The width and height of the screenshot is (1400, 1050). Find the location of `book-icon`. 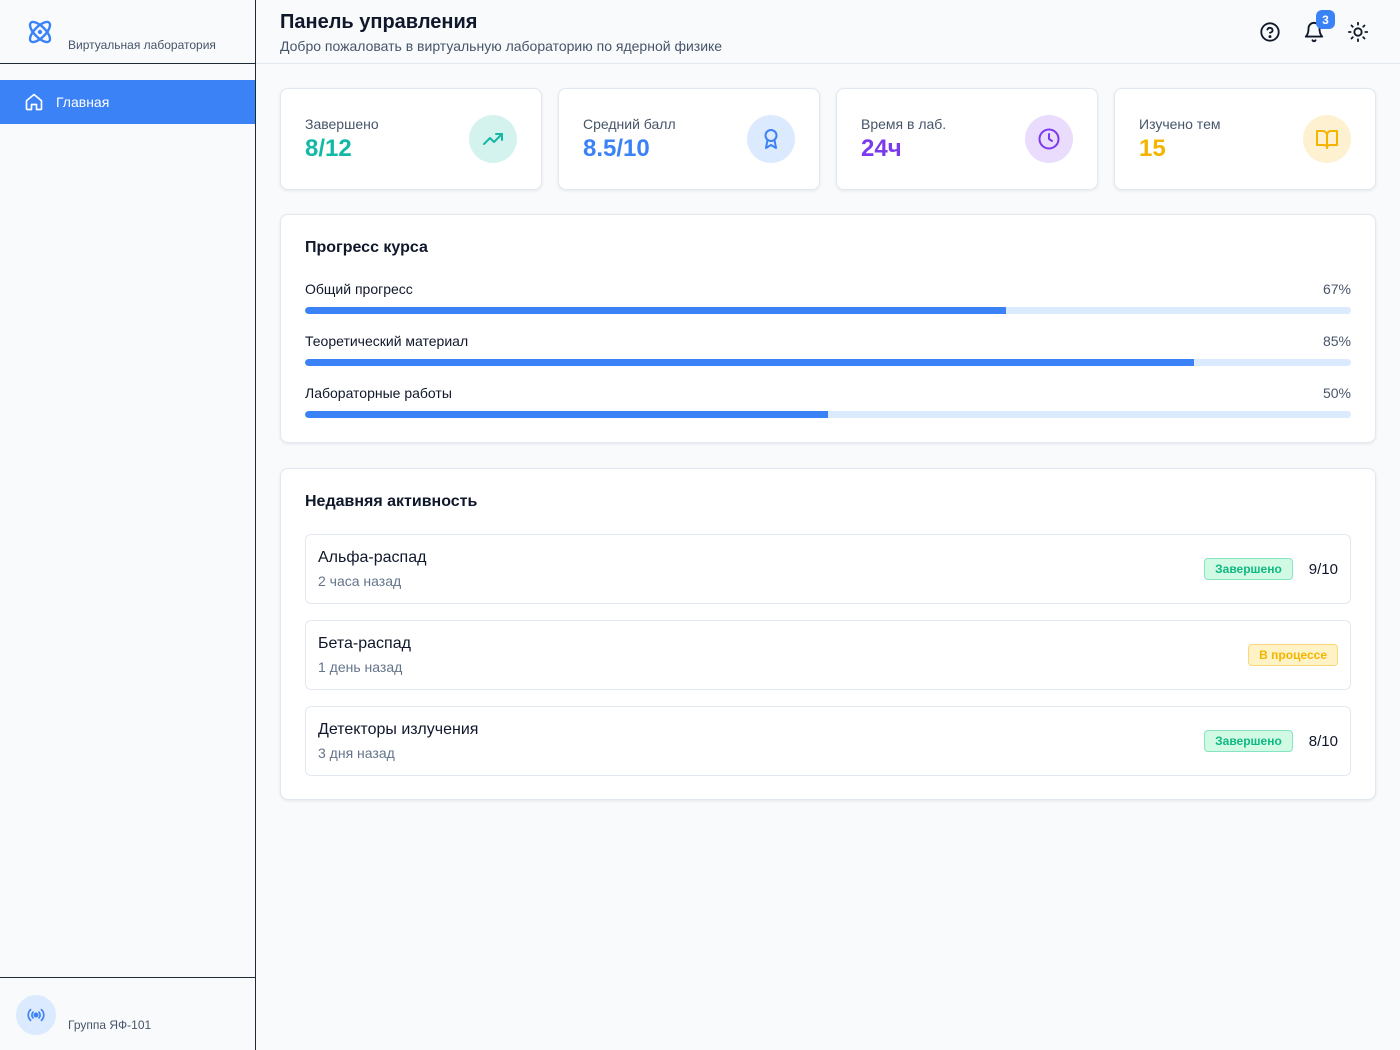

book-icon is located at coordinates (1327, 139).